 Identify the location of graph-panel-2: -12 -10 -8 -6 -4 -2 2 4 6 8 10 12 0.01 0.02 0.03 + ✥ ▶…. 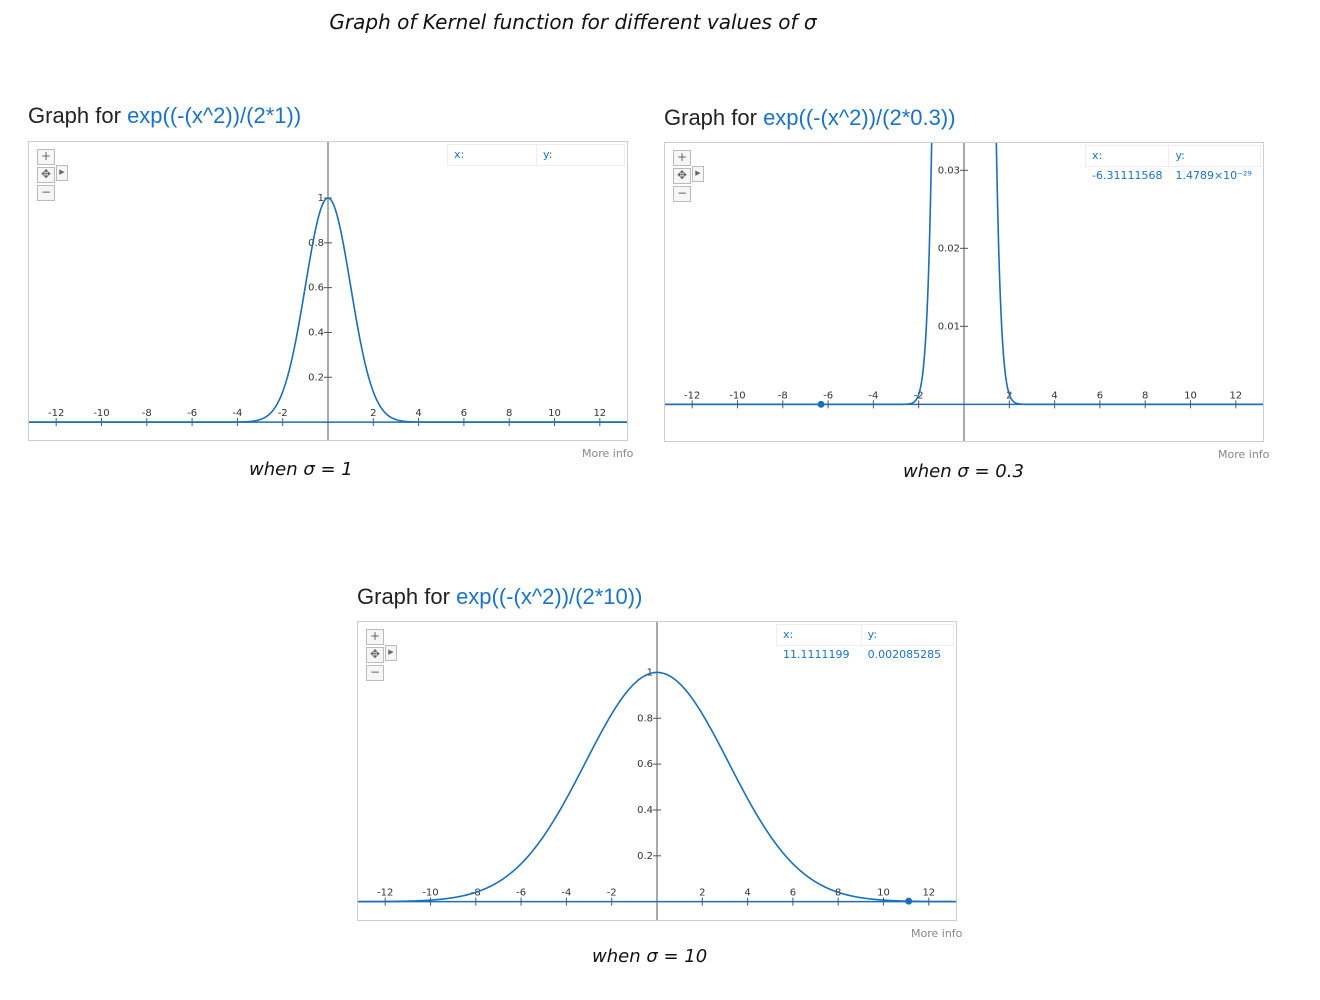
(964, 292).